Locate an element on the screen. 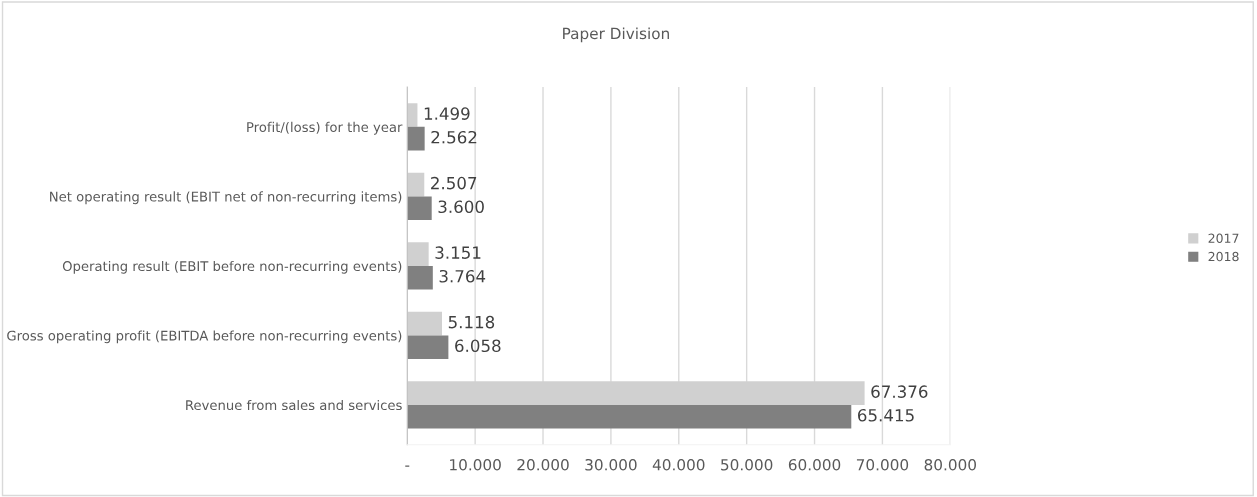  x-tick-label: 80.000 is located at coordinates (950, 464).